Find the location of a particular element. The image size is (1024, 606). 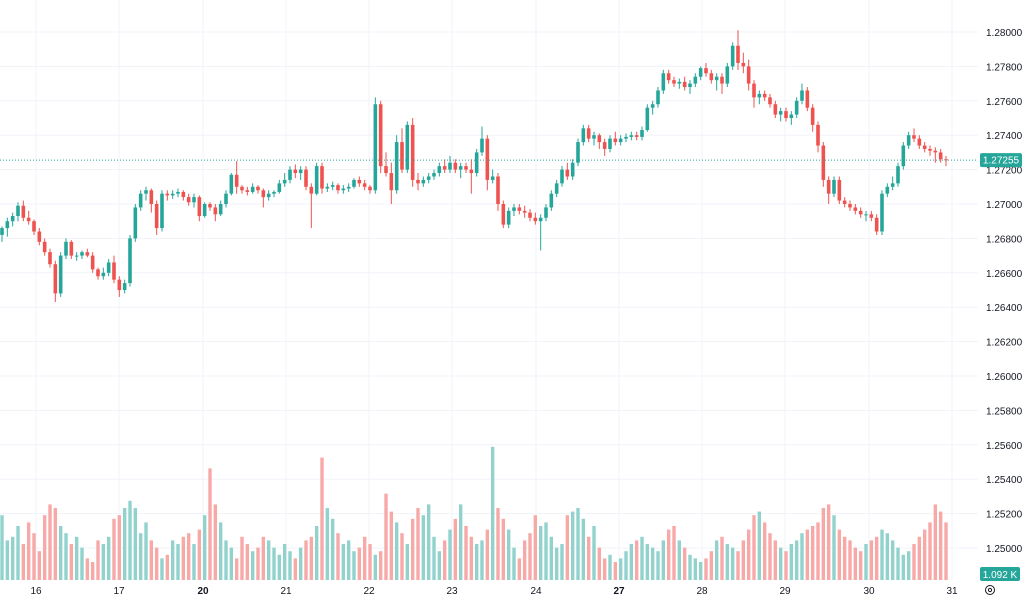

time-tick-label: 20 is located at coordinates (203, 591).